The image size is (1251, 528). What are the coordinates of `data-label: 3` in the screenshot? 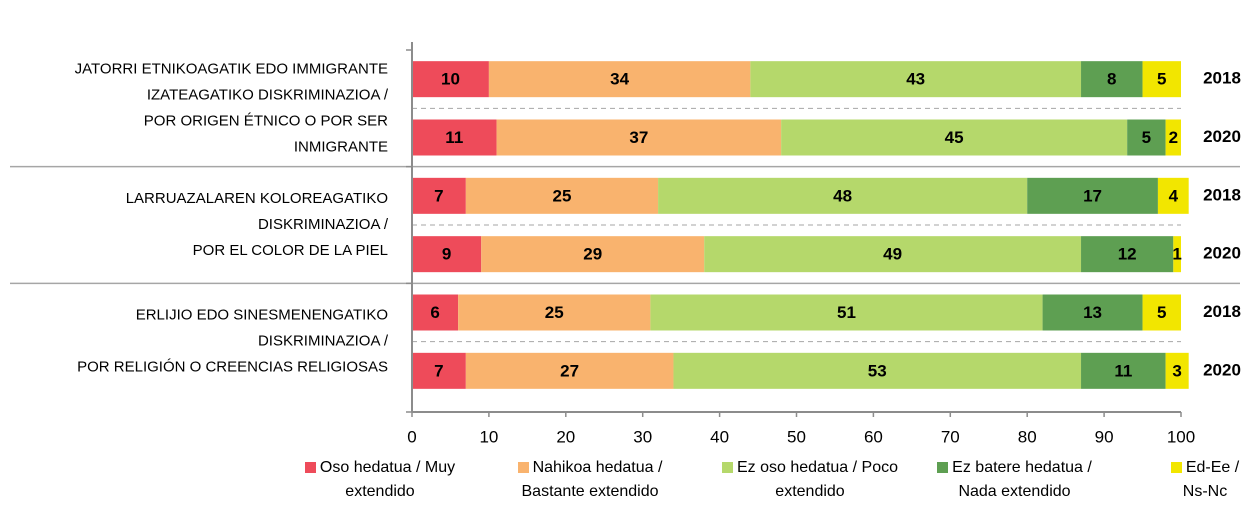 It's located at (1176, 370).